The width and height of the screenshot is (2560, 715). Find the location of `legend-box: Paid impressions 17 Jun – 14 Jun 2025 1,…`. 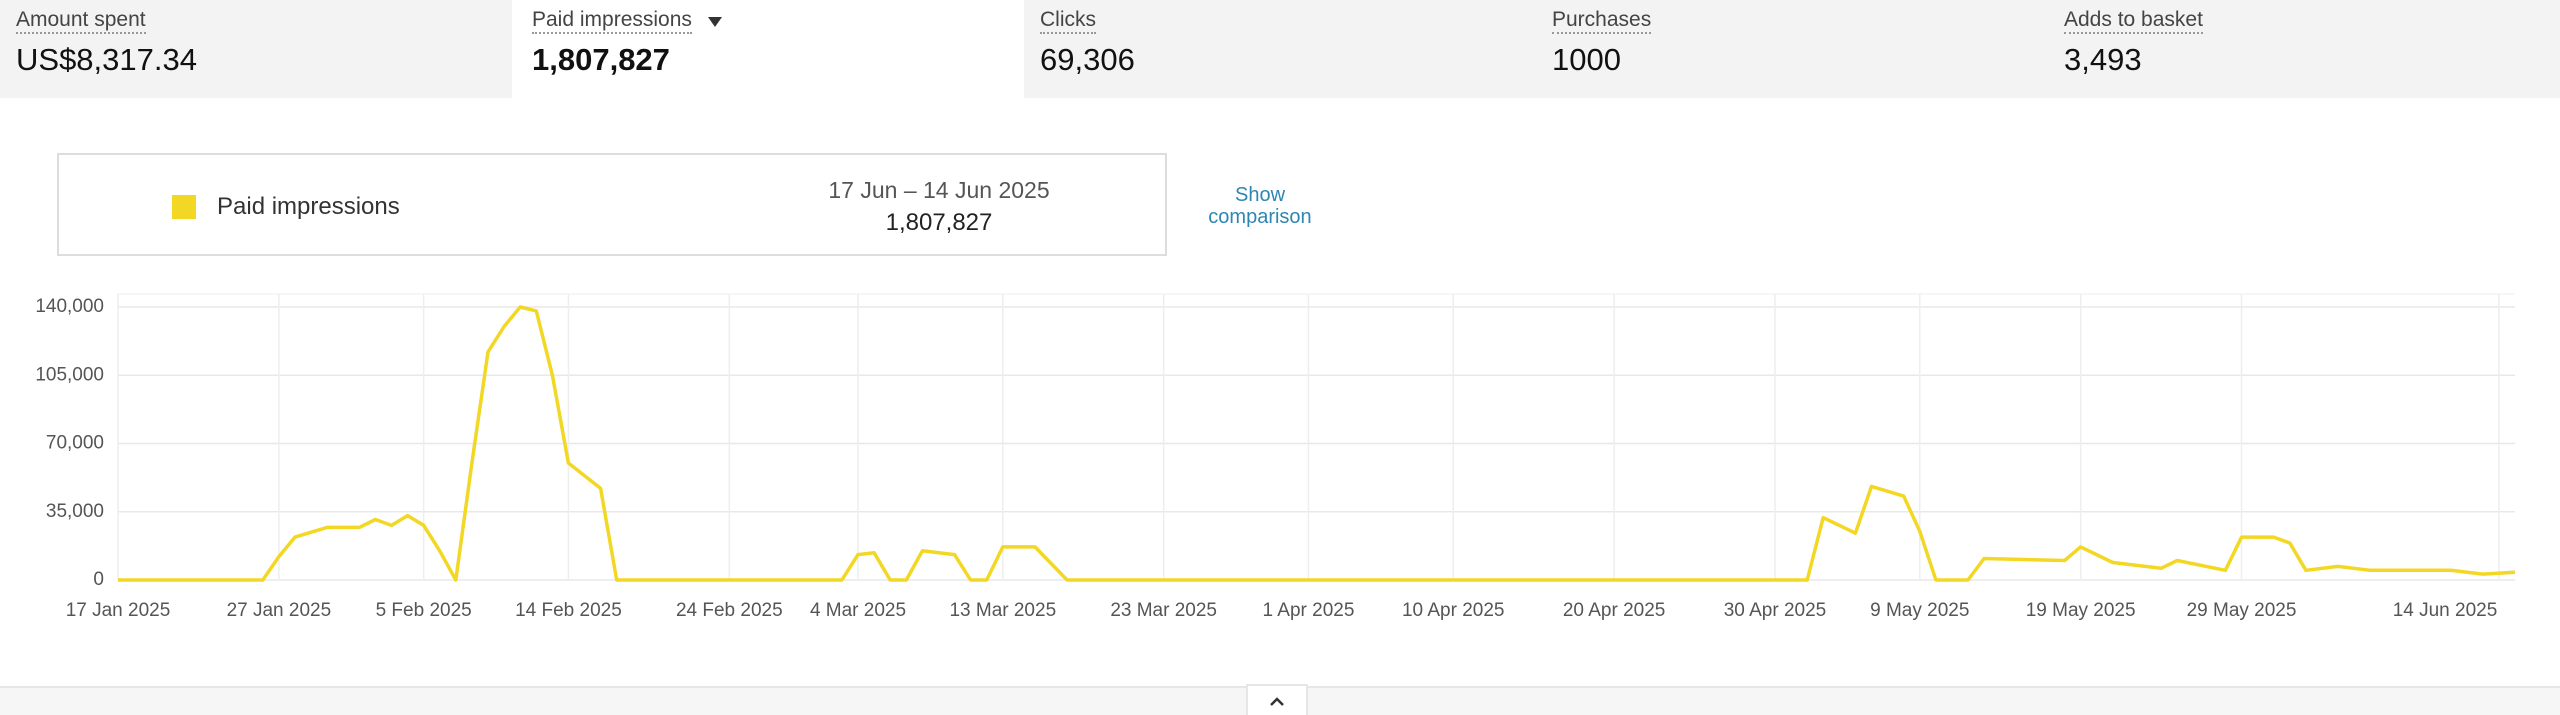

legend-box: Paid impressions 17 Jun – 14 Jun 2025 1,… is located at coordinates (612, 204).